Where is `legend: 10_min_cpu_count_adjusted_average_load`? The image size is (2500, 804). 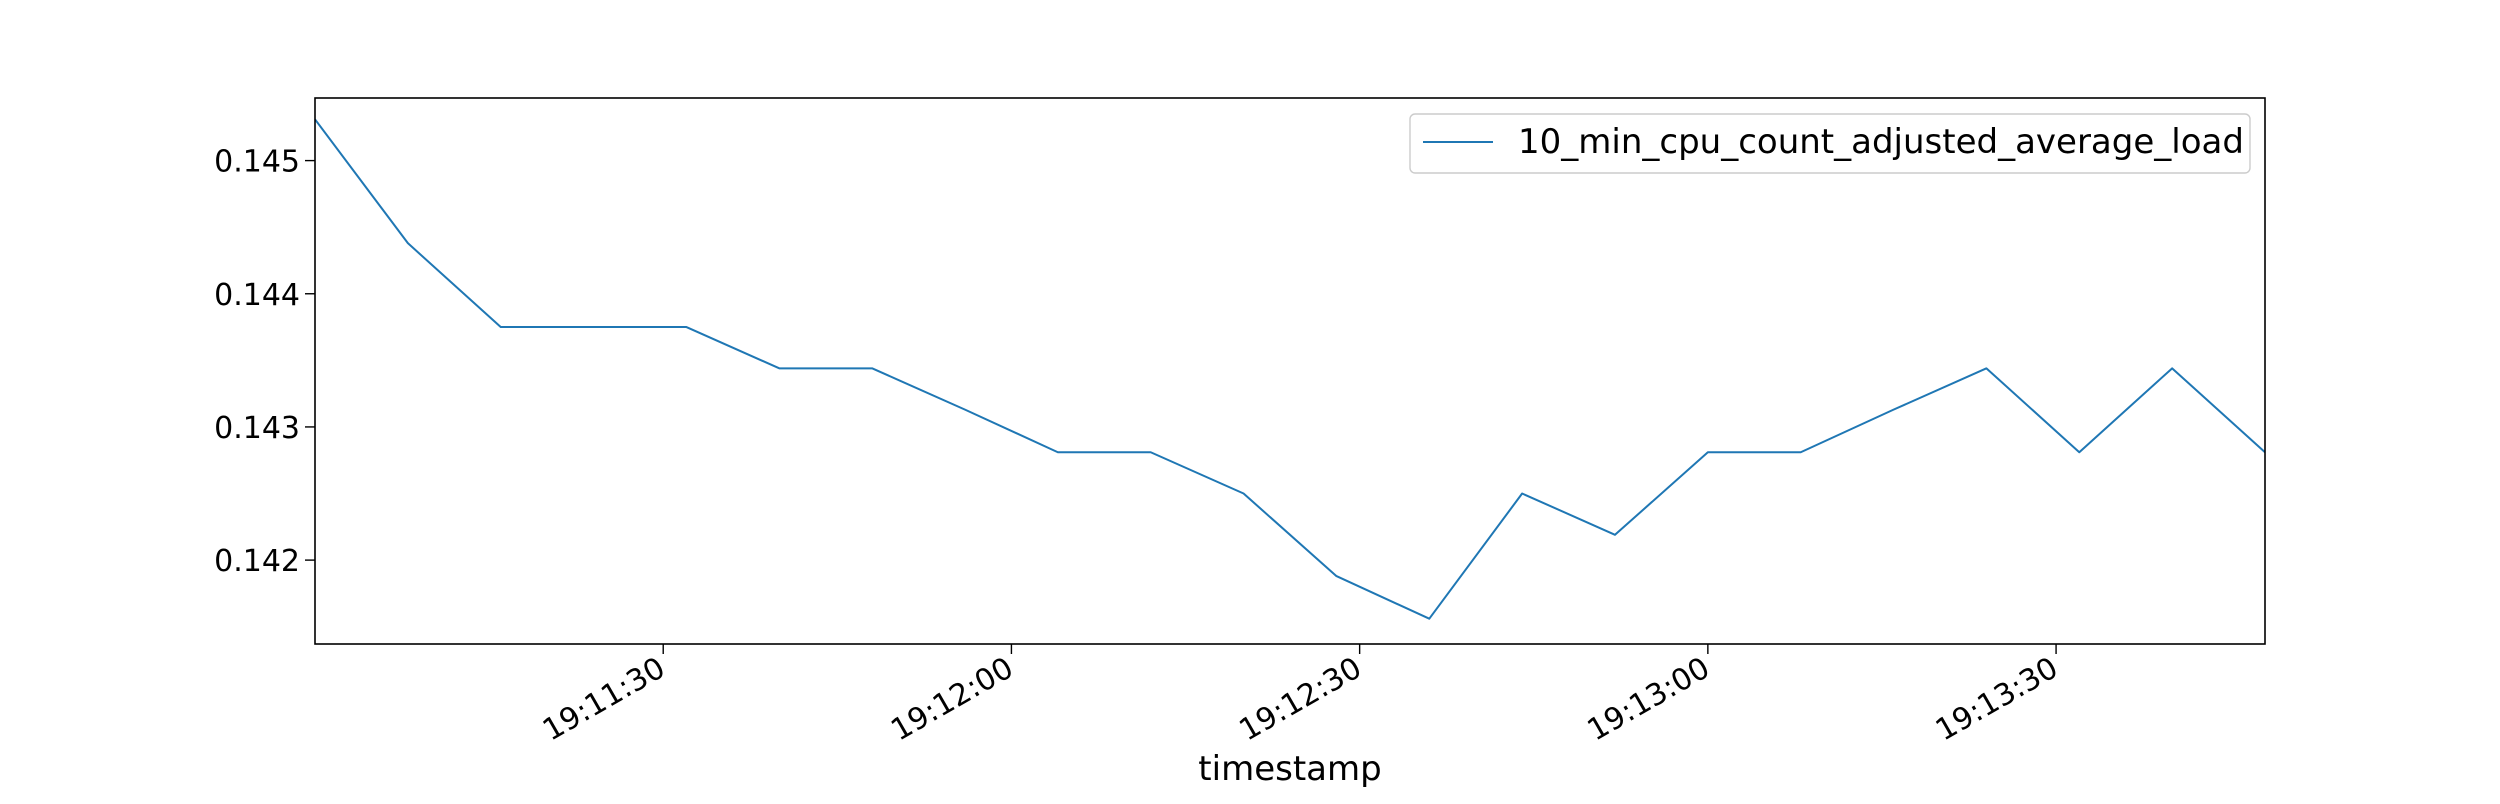
legend: 10_min_cpu_count_adjusted_average_load is located at coordinates (1830, 143).